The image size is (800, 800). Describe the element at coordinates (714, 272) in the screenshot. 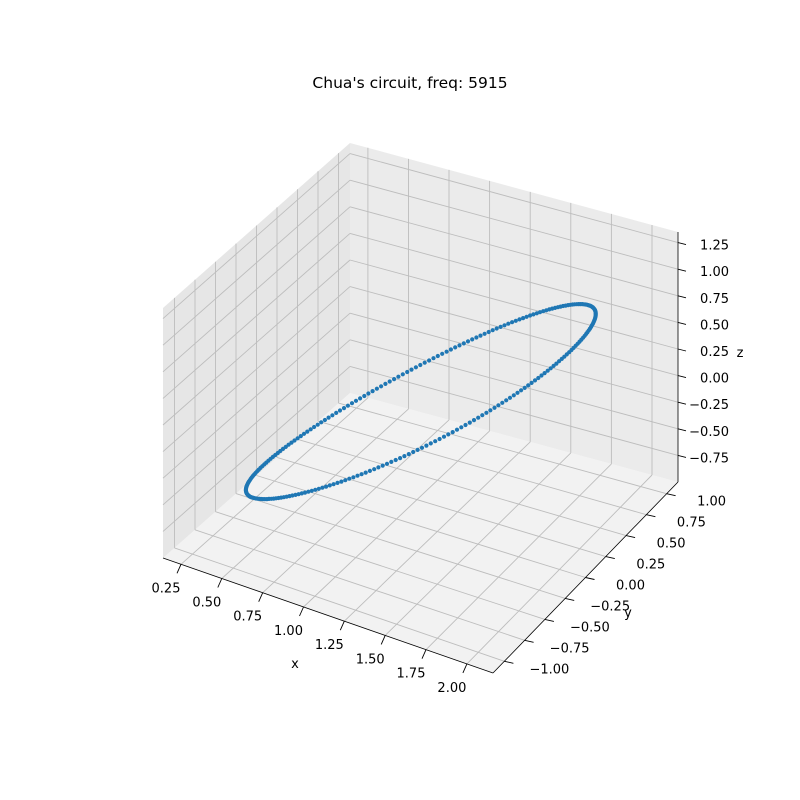

I see `z-tick-label: 1.00` at that location.